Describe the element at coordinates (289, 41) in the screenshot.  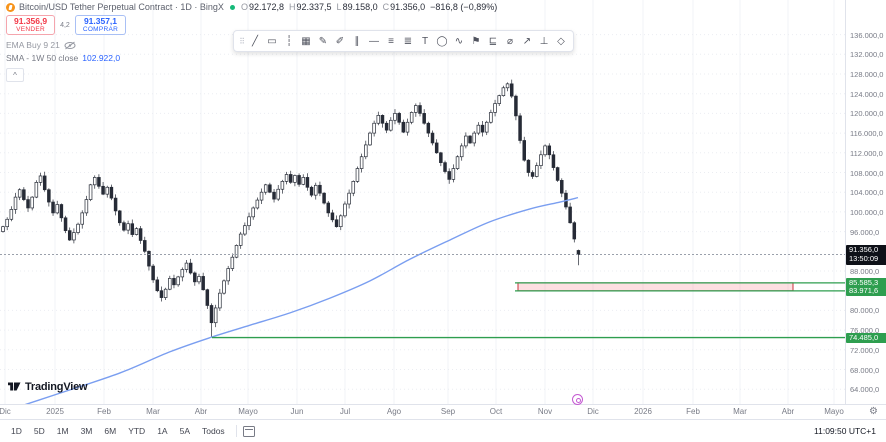
I see `vertical-line-tool-icon: ┆` at that location.